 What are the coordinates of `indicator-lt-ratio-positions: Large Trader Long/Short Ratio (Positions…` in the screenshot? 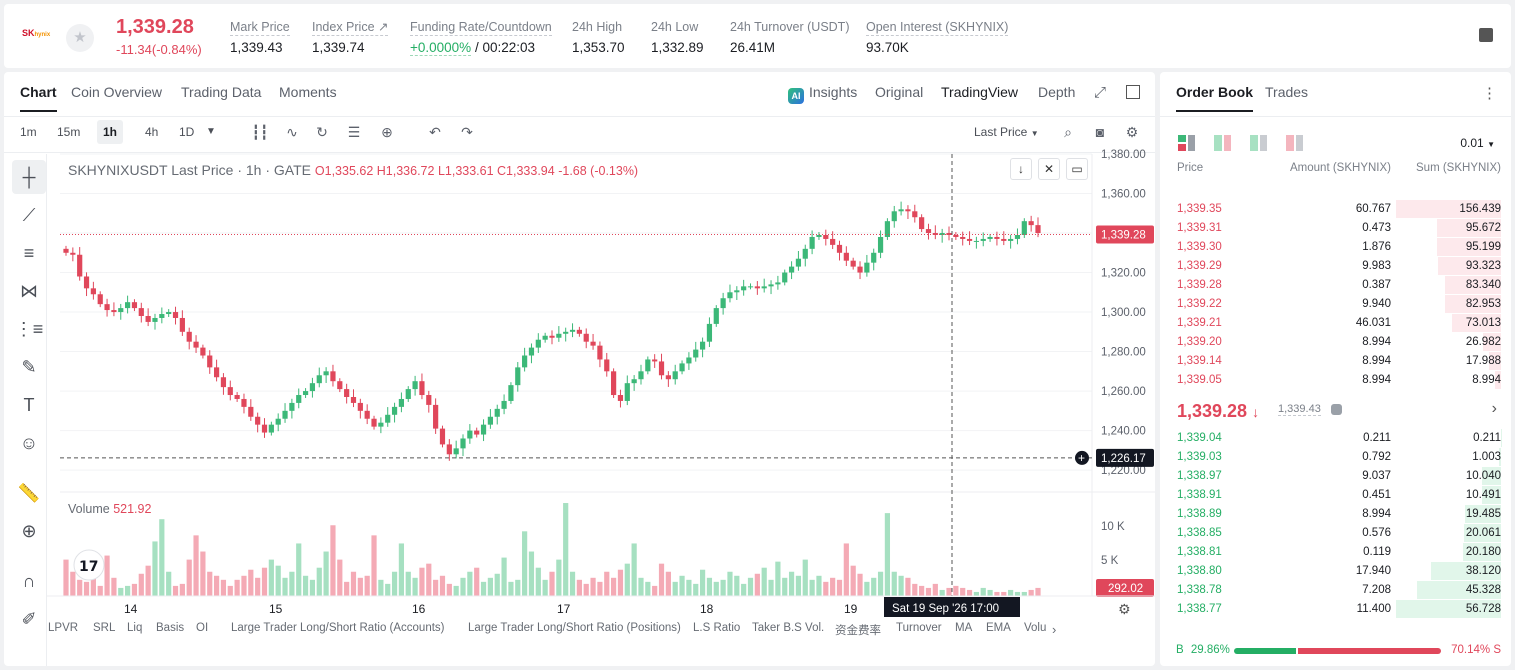 It's located at (574, 628).